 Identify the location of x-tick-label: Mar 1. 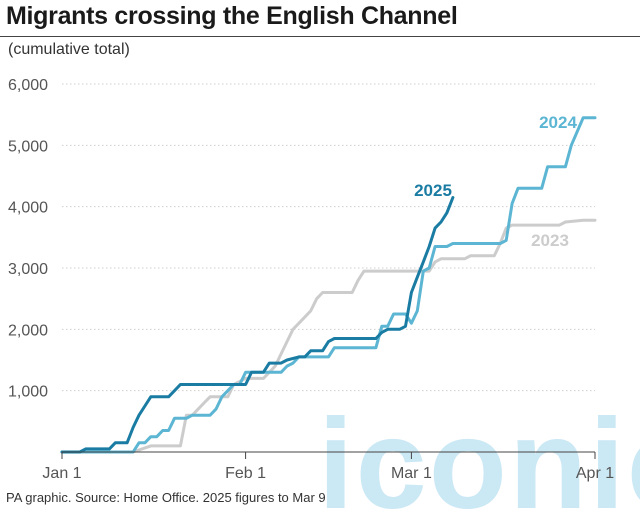
(411, 473).